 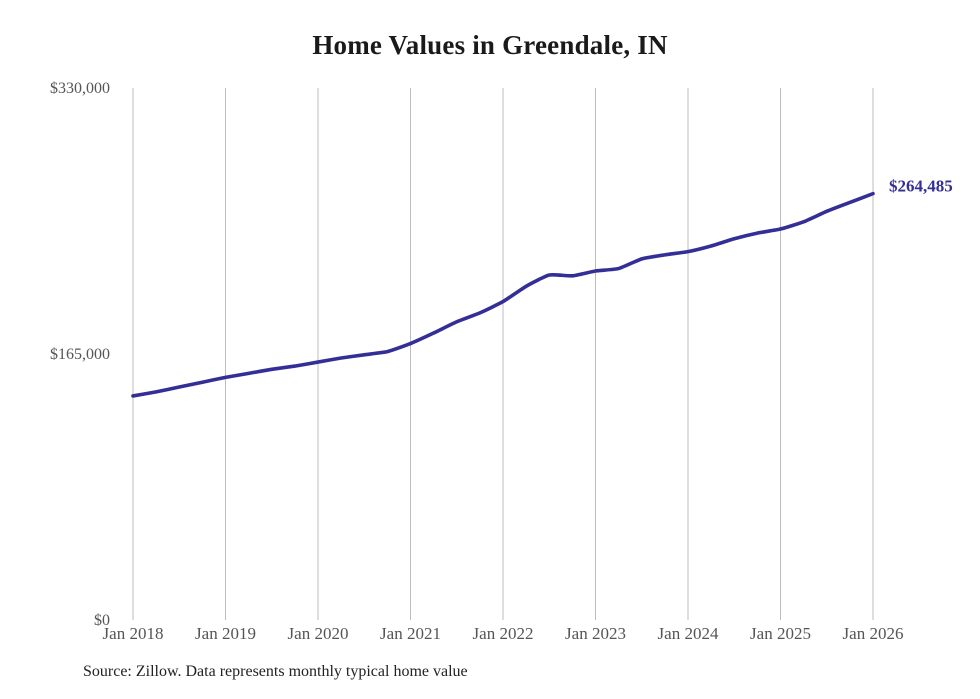 I want to click on x-tick-label: Jan 2020, so click(x=318, y=633).